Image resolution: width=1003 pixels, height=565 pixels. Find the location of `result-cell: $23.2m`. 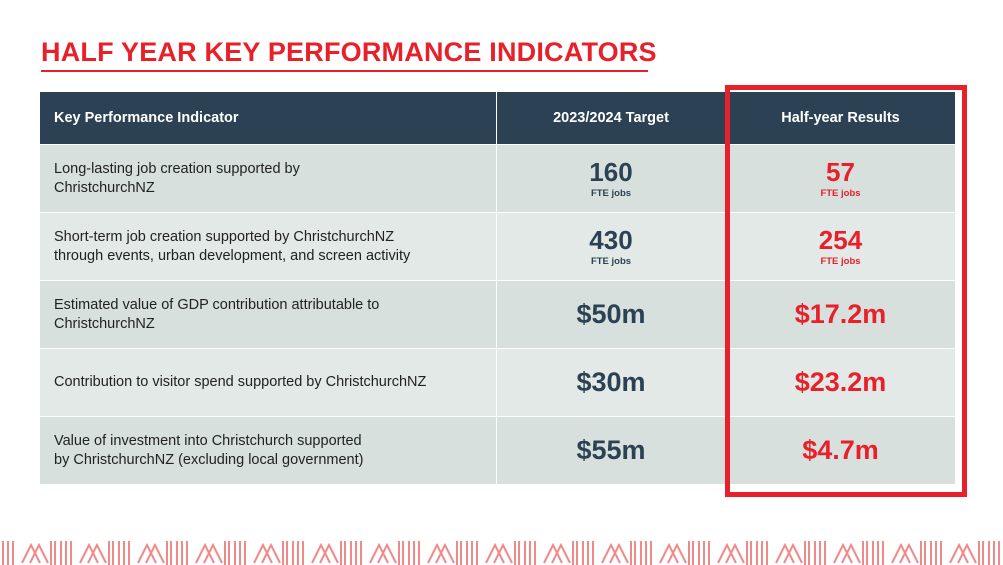

result-cell: $23.2m is located at coordinates (841, 382).